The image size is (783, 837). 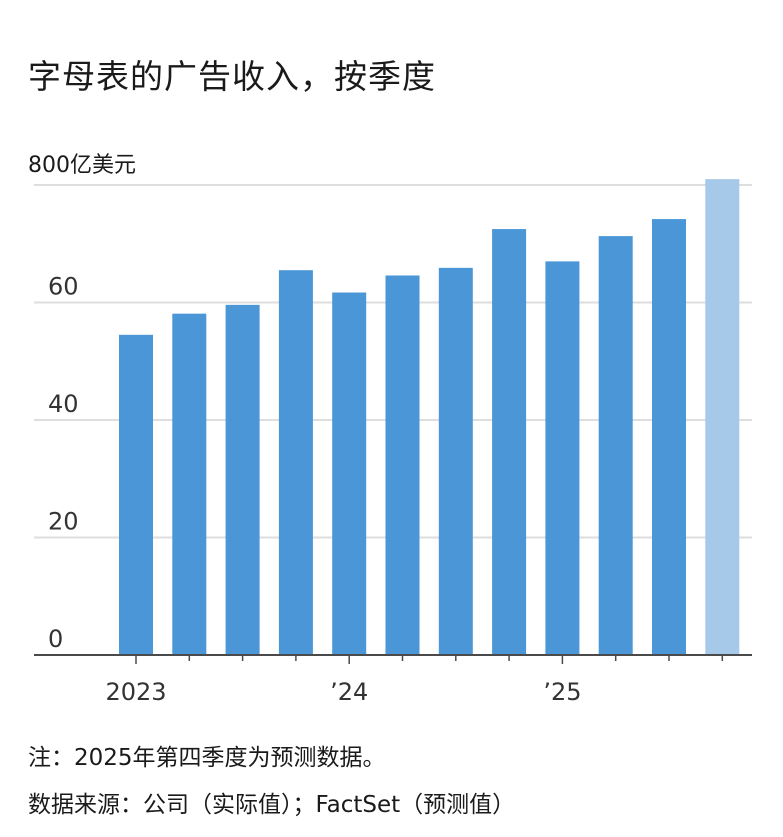 What do you see at coordinates (135, 692) in the screenshot?
I see `x-tick-label: 2023` at bounding box center [135, 692].